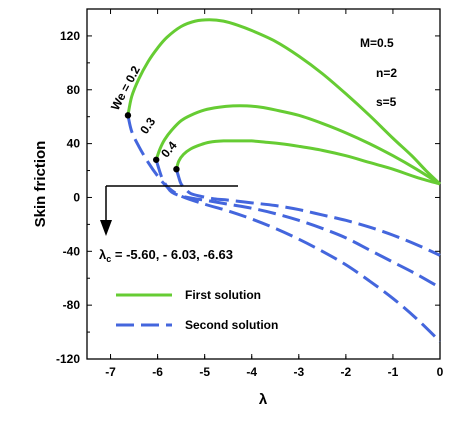 The image size is (474, 424). Describe the element at coordinates (110, 372) in the screenshot. I see `x-tick-label: -7` at that location.